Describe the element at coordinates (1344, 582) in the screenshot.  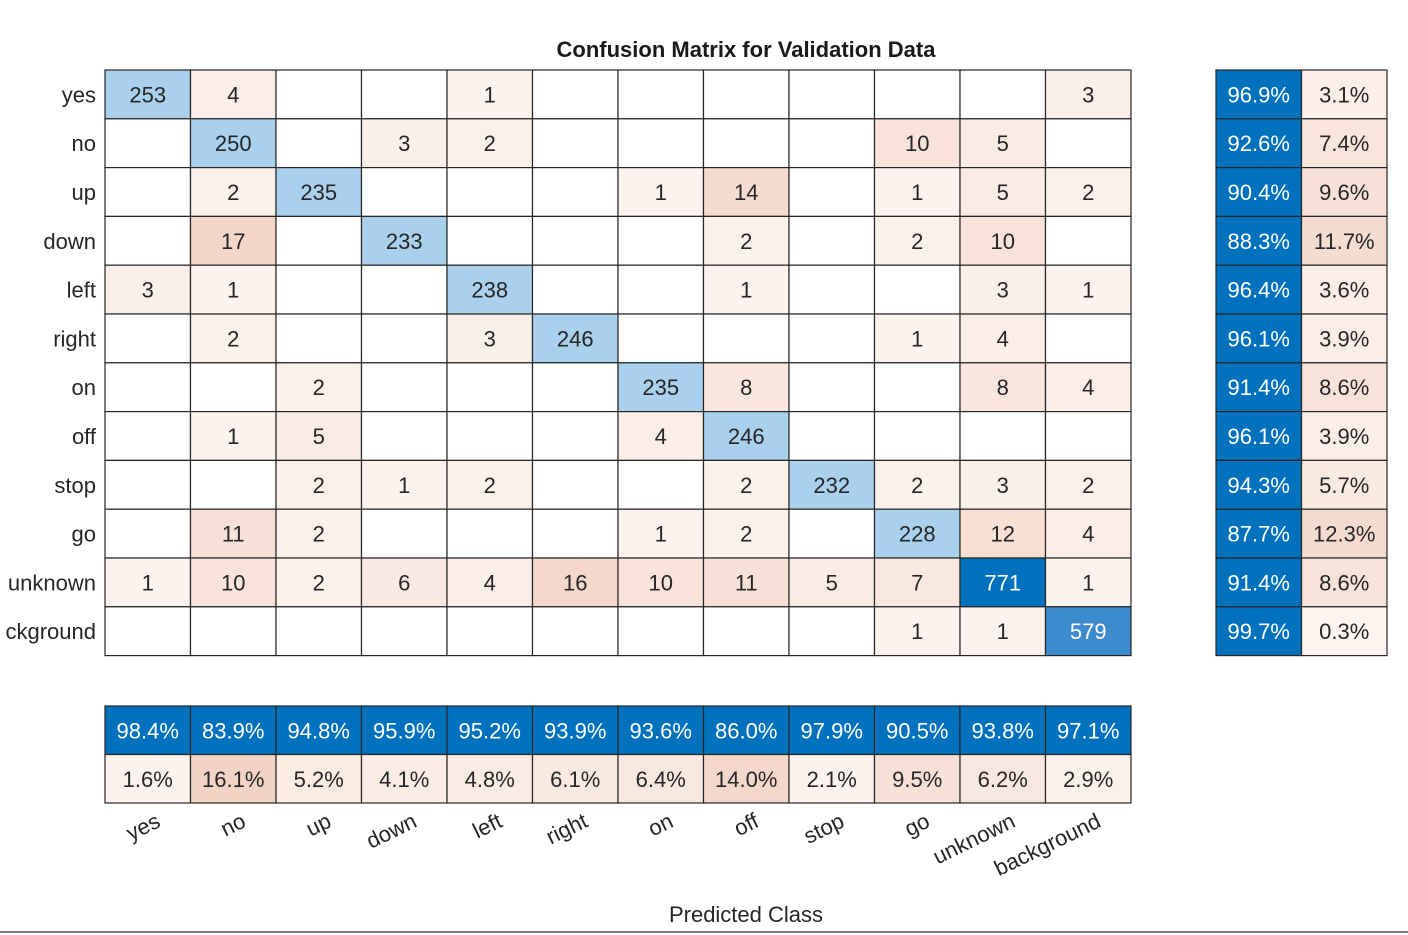
I see `row-incorrect-value: 8.6%` at that location.